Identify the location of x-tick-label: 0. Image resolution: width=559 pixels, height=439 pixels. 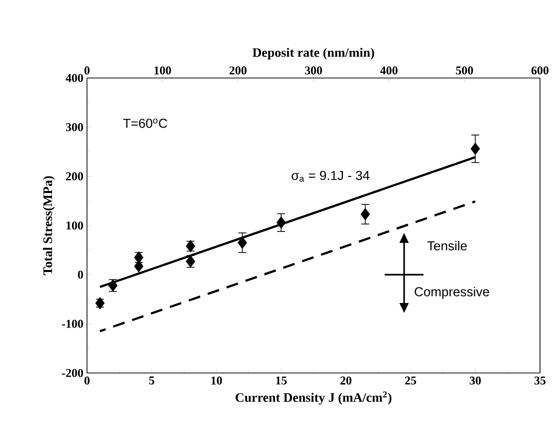
(87, 380).